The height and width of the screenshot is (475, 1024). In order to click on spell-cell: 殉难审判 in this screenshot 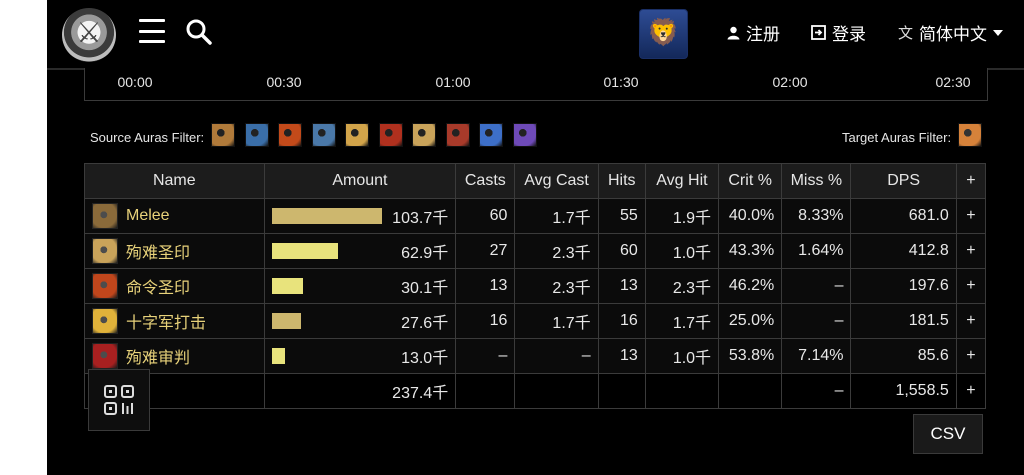, I will do `click(174, 356)`.